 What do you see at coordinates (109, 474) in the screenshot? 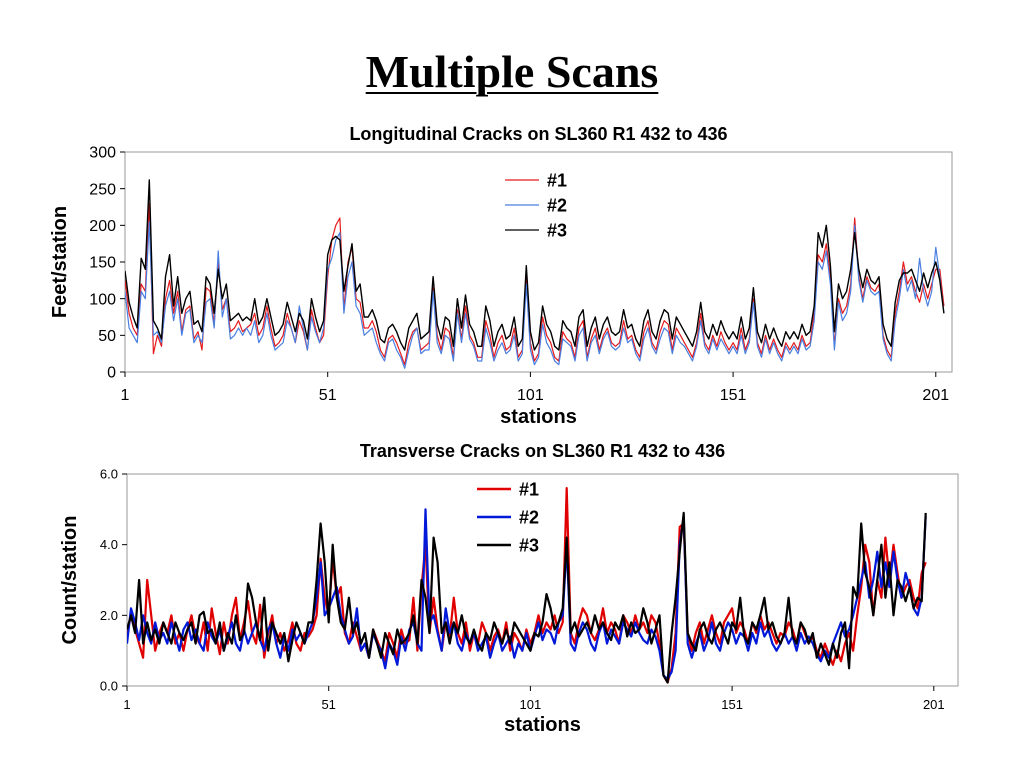
I see `y-tick-label: 6.0` at bounding box center [109, 474].